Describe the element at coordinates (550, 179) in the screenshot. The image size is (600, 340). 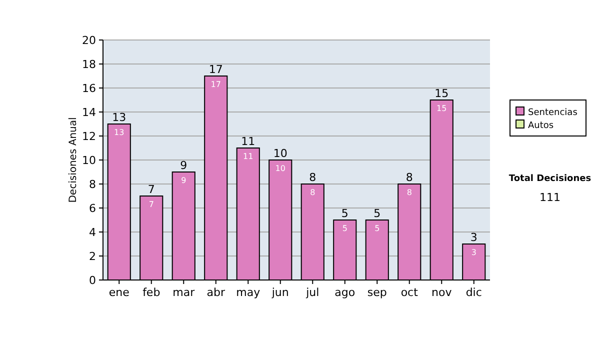
I see `text: Total Decisiones` at that location.